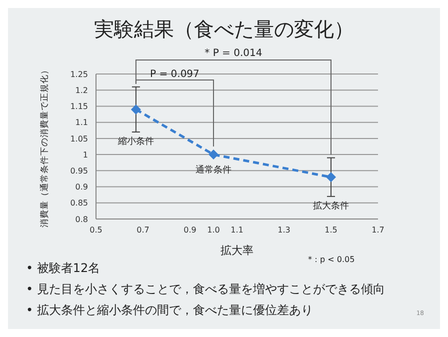  What do you see at coordinates (79, 74) in the screenshot?
I see `y-tick-label: 1.25` at bounding box center [79, 74].